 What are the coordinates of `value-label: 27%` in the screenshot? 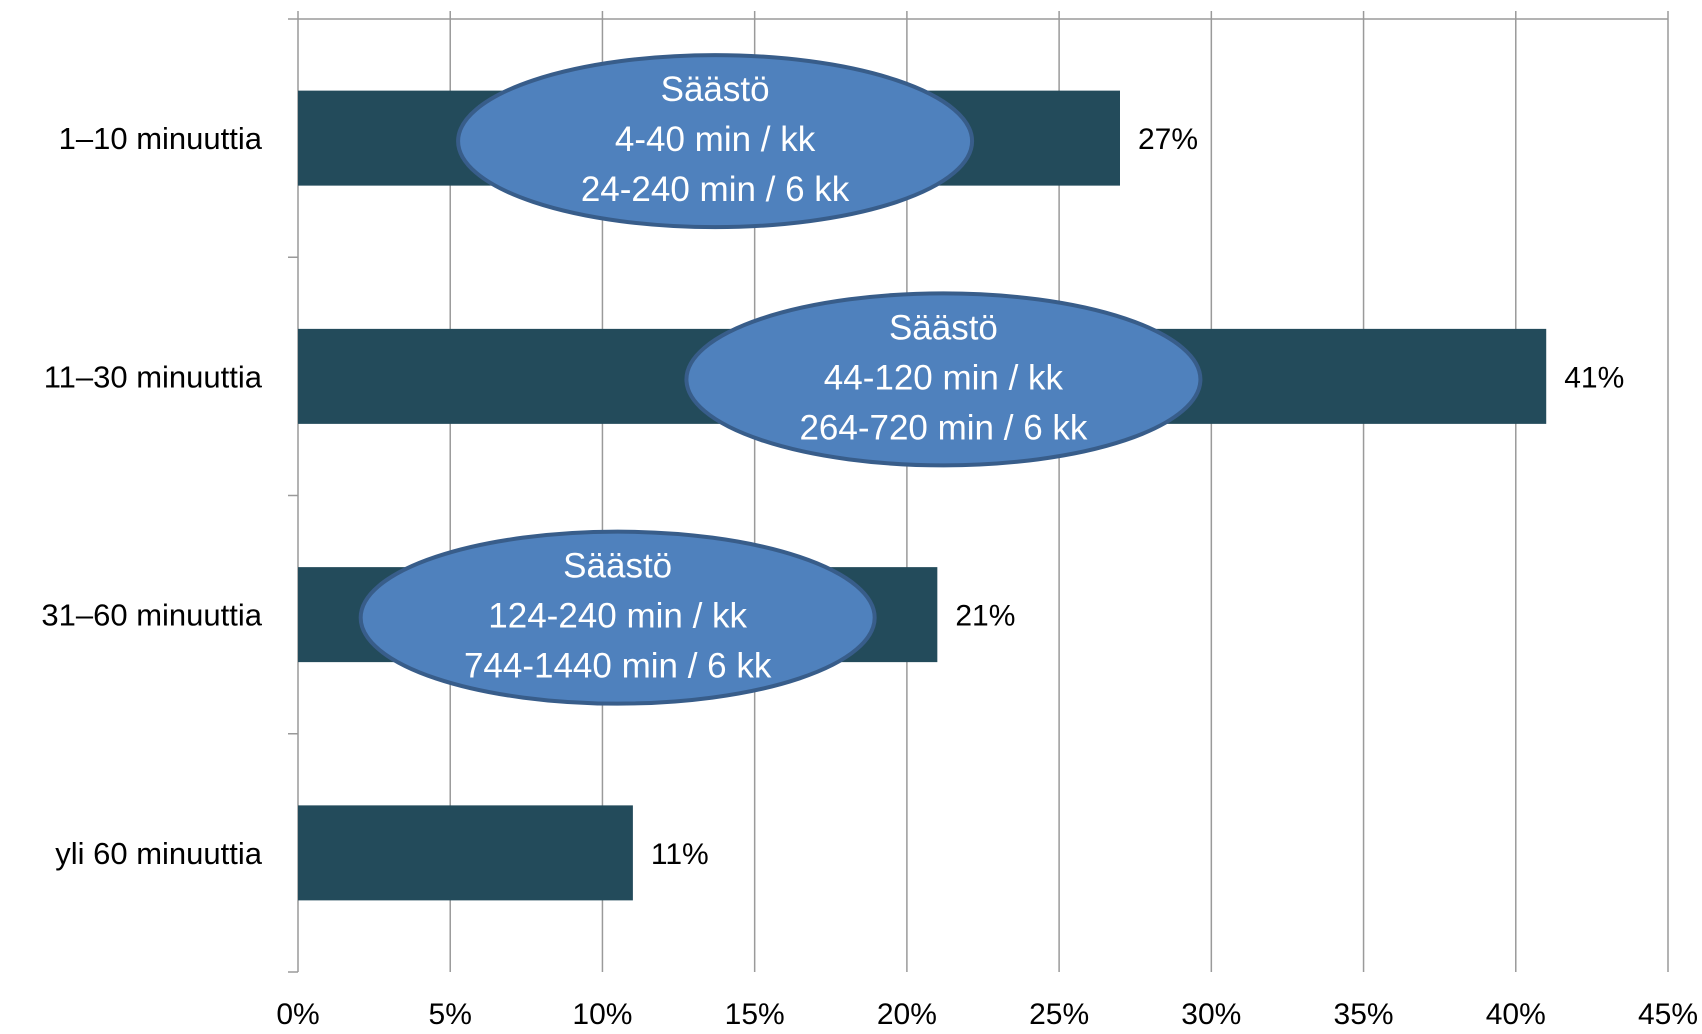 It's located at (1168, 139).